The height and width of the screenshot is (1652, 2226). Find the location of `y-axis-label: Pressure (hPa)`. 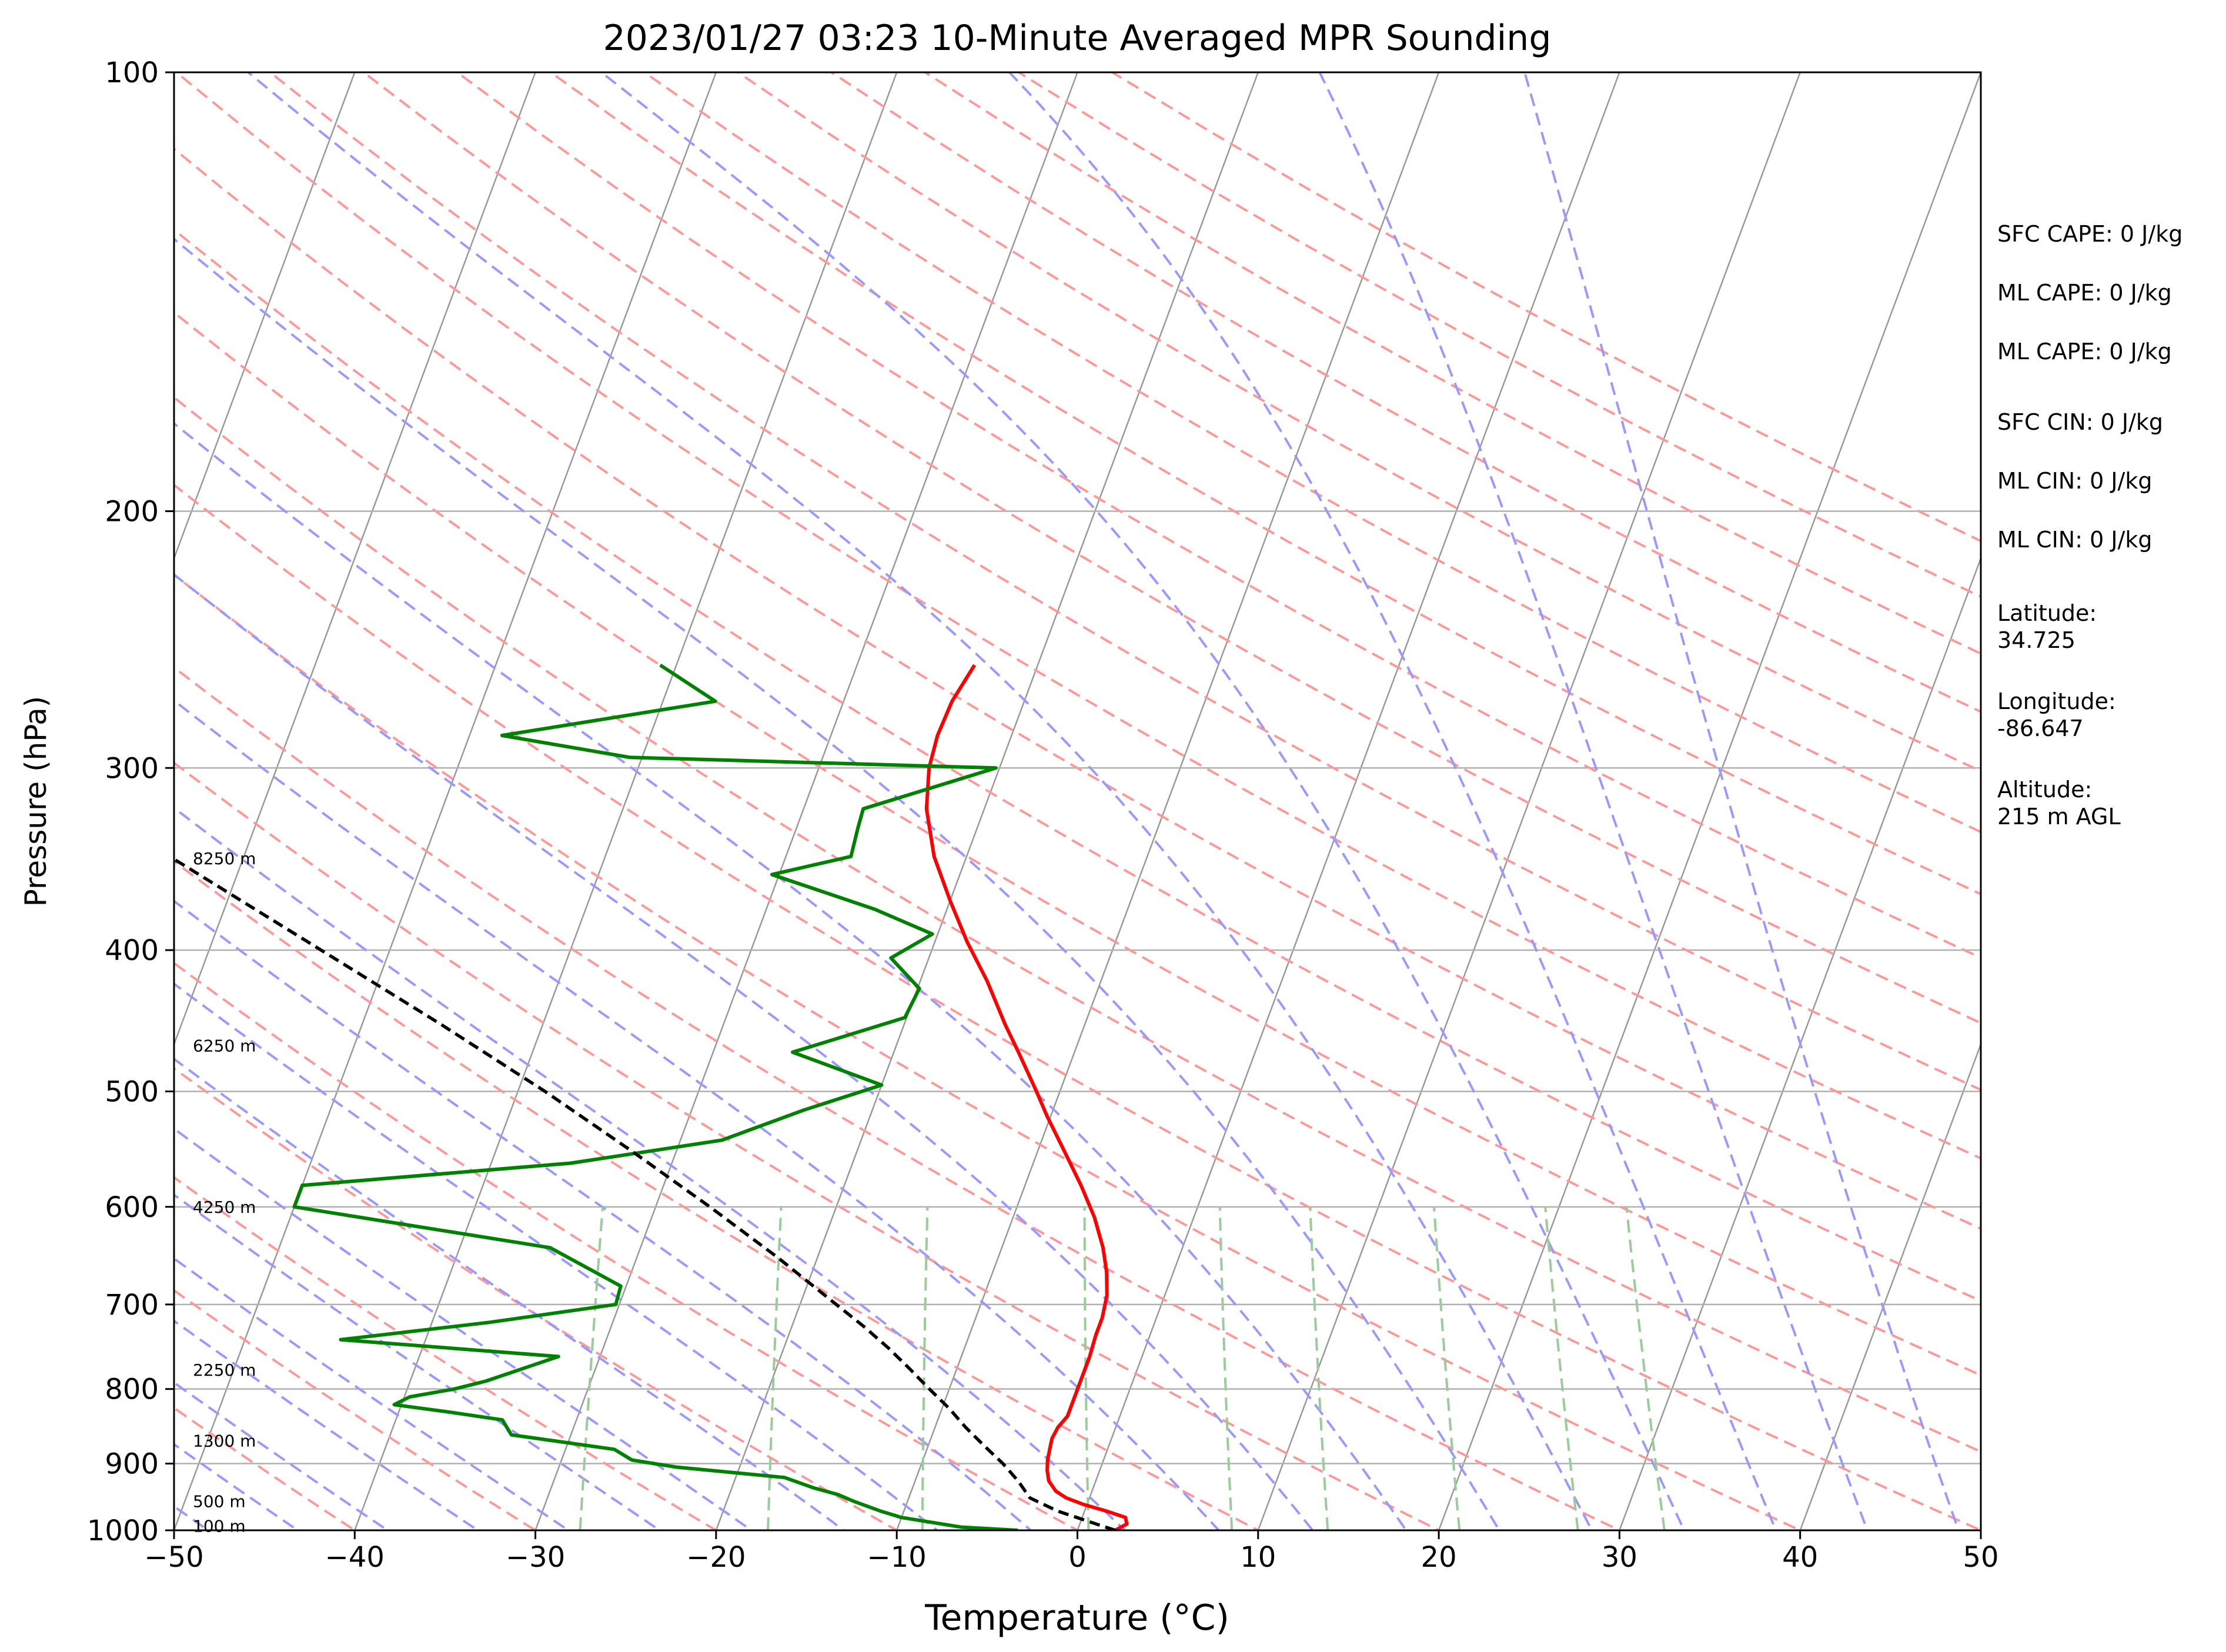

y-axis-label: Pressure (hPa) is located at coordinates (36, 802).